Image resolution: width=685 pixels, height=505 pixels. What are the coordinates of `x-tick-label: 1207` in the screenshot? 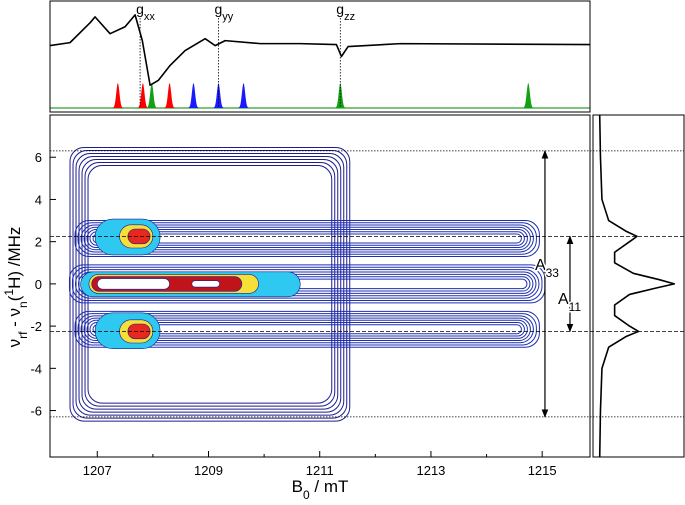 It's located at (97, 470).